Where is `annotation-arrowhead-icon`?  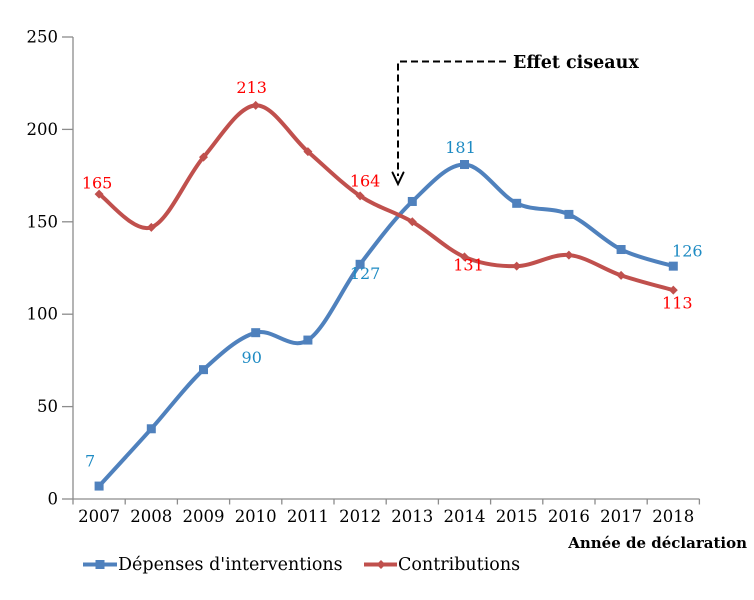 annotation-arrowhead-icon is located at coordinates (398, 179).